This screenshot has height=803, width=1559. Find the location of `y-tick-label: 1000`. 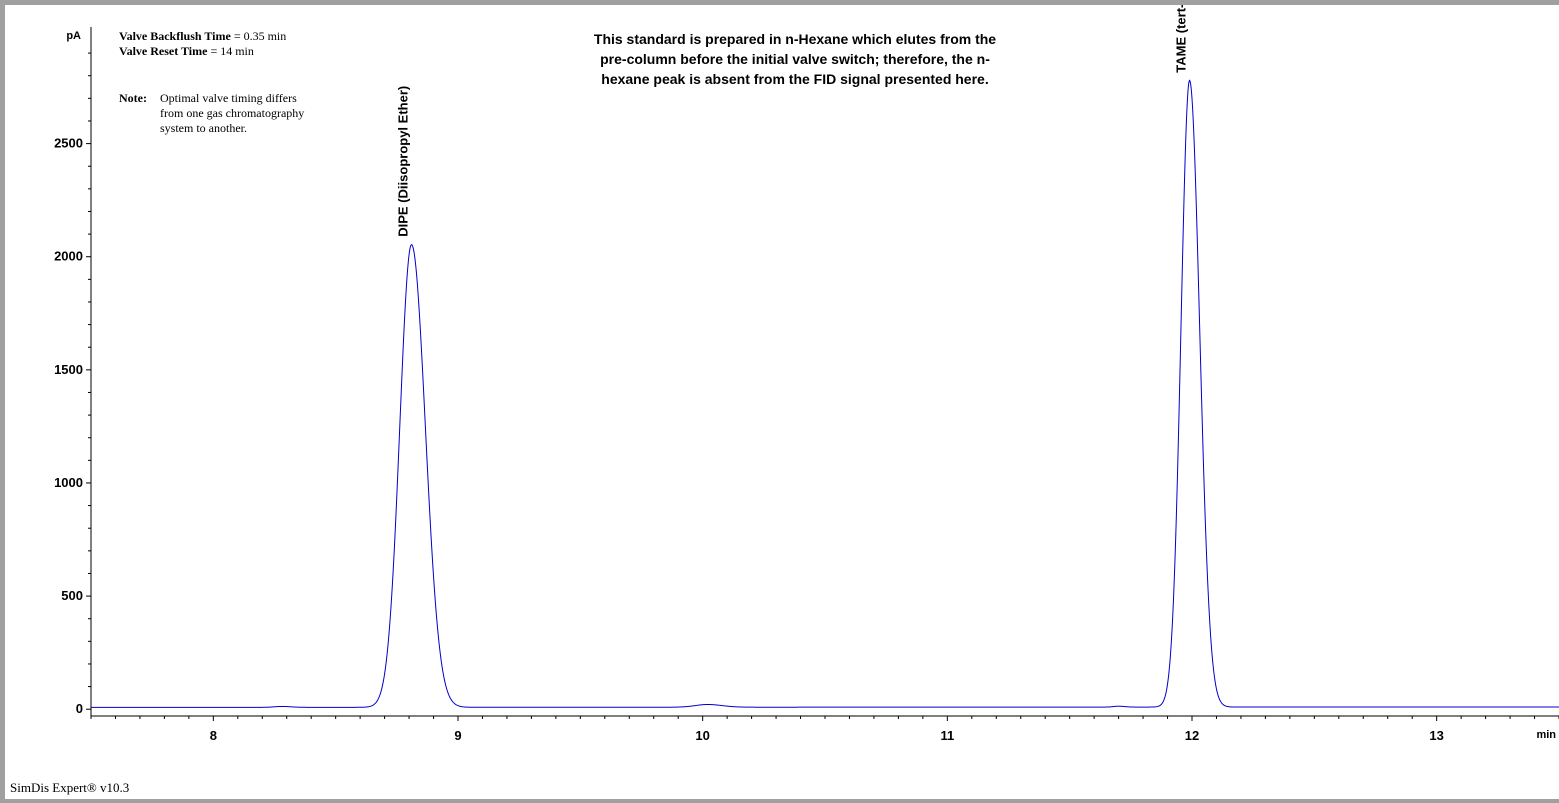

y-tick-label: 1000 is located at coordinates (68, 482).